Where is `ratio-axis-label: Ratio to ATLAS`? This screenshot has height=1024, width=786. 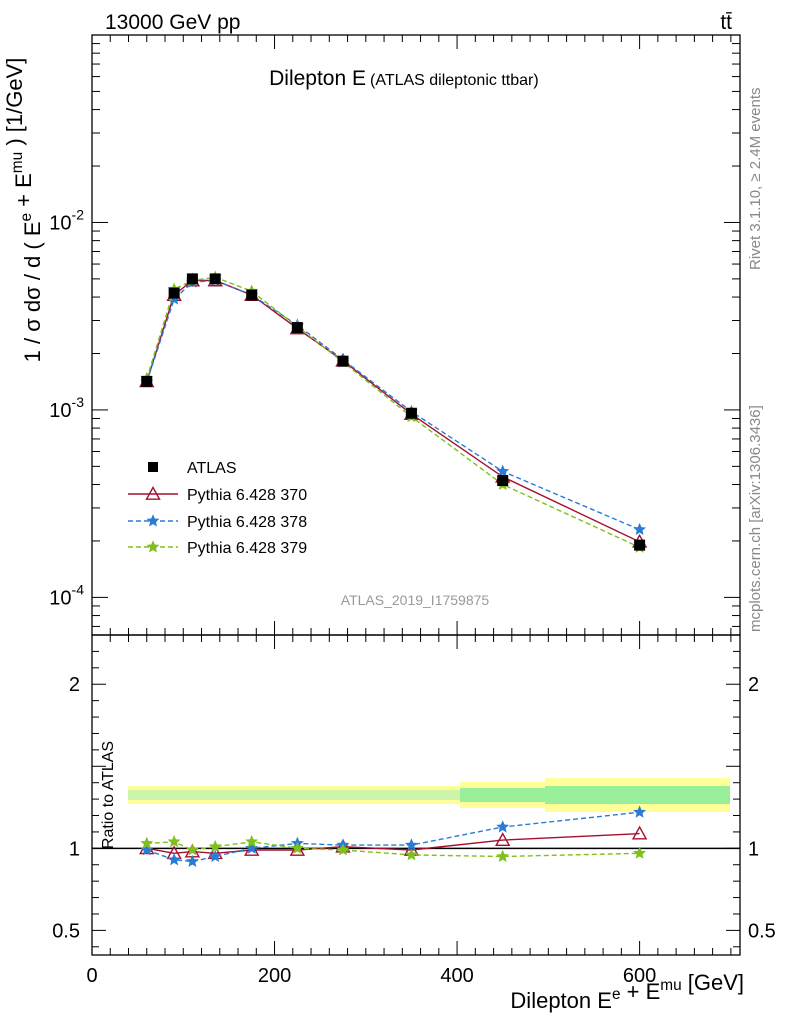
ratio-axis-label: Ratio to ATLAS is located at coordinates (108, 795).